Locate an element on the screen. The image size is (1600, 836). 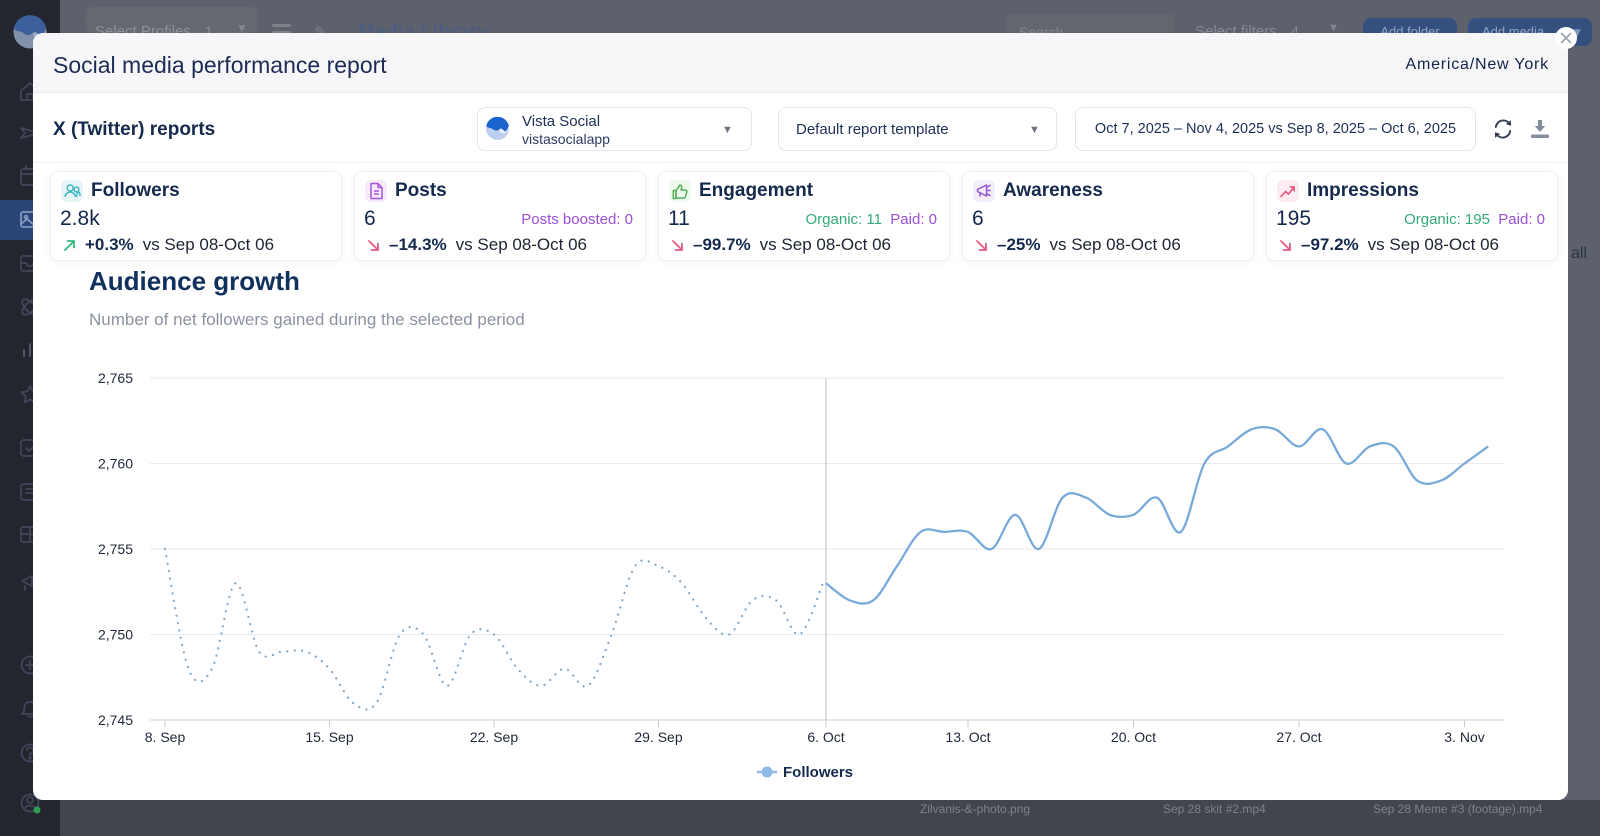
svg-text: 13. Oct is located at coordinates (967, 737).